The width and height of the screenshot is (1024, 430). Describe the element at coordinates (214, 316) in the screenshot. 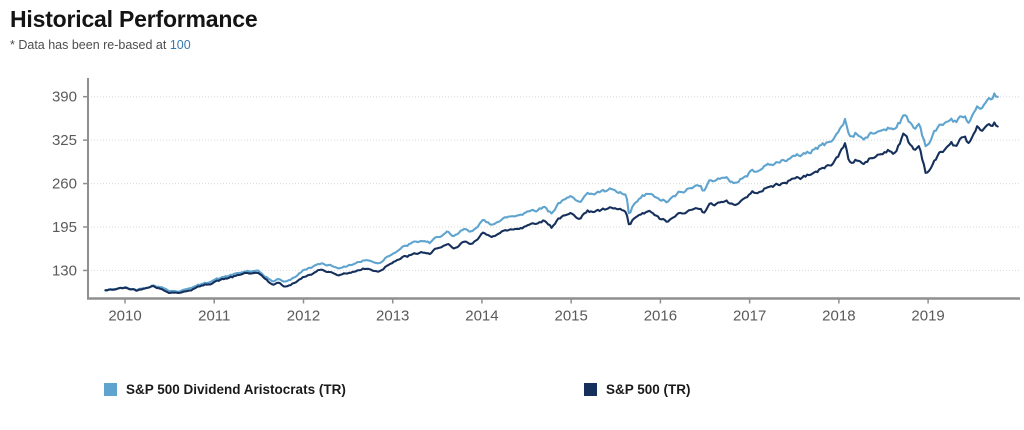

I see `x-axis-tick-label: 2011` at that location.